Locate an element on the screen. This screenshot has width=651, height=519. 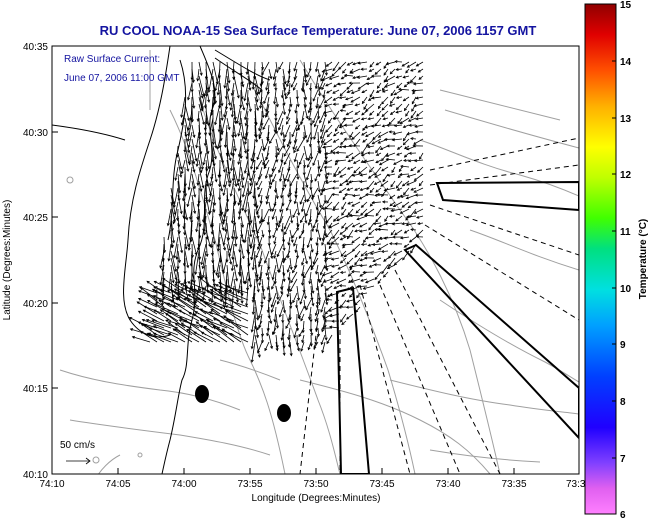
y-tick: 40:25 is located at coordinates (35, 218).